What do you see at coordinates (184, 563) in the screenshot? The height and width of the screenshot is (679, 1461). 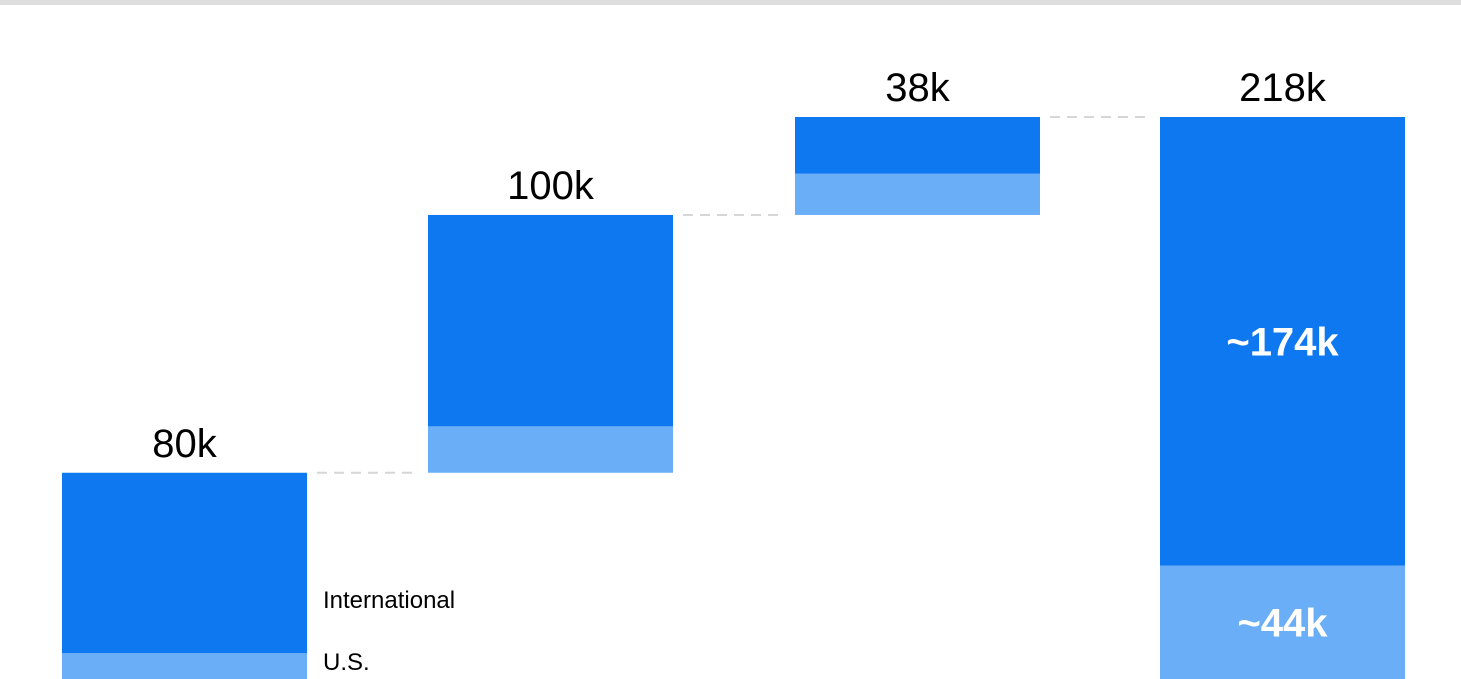 I see `bar-1-international-segment` at bounding box center [184, 563].